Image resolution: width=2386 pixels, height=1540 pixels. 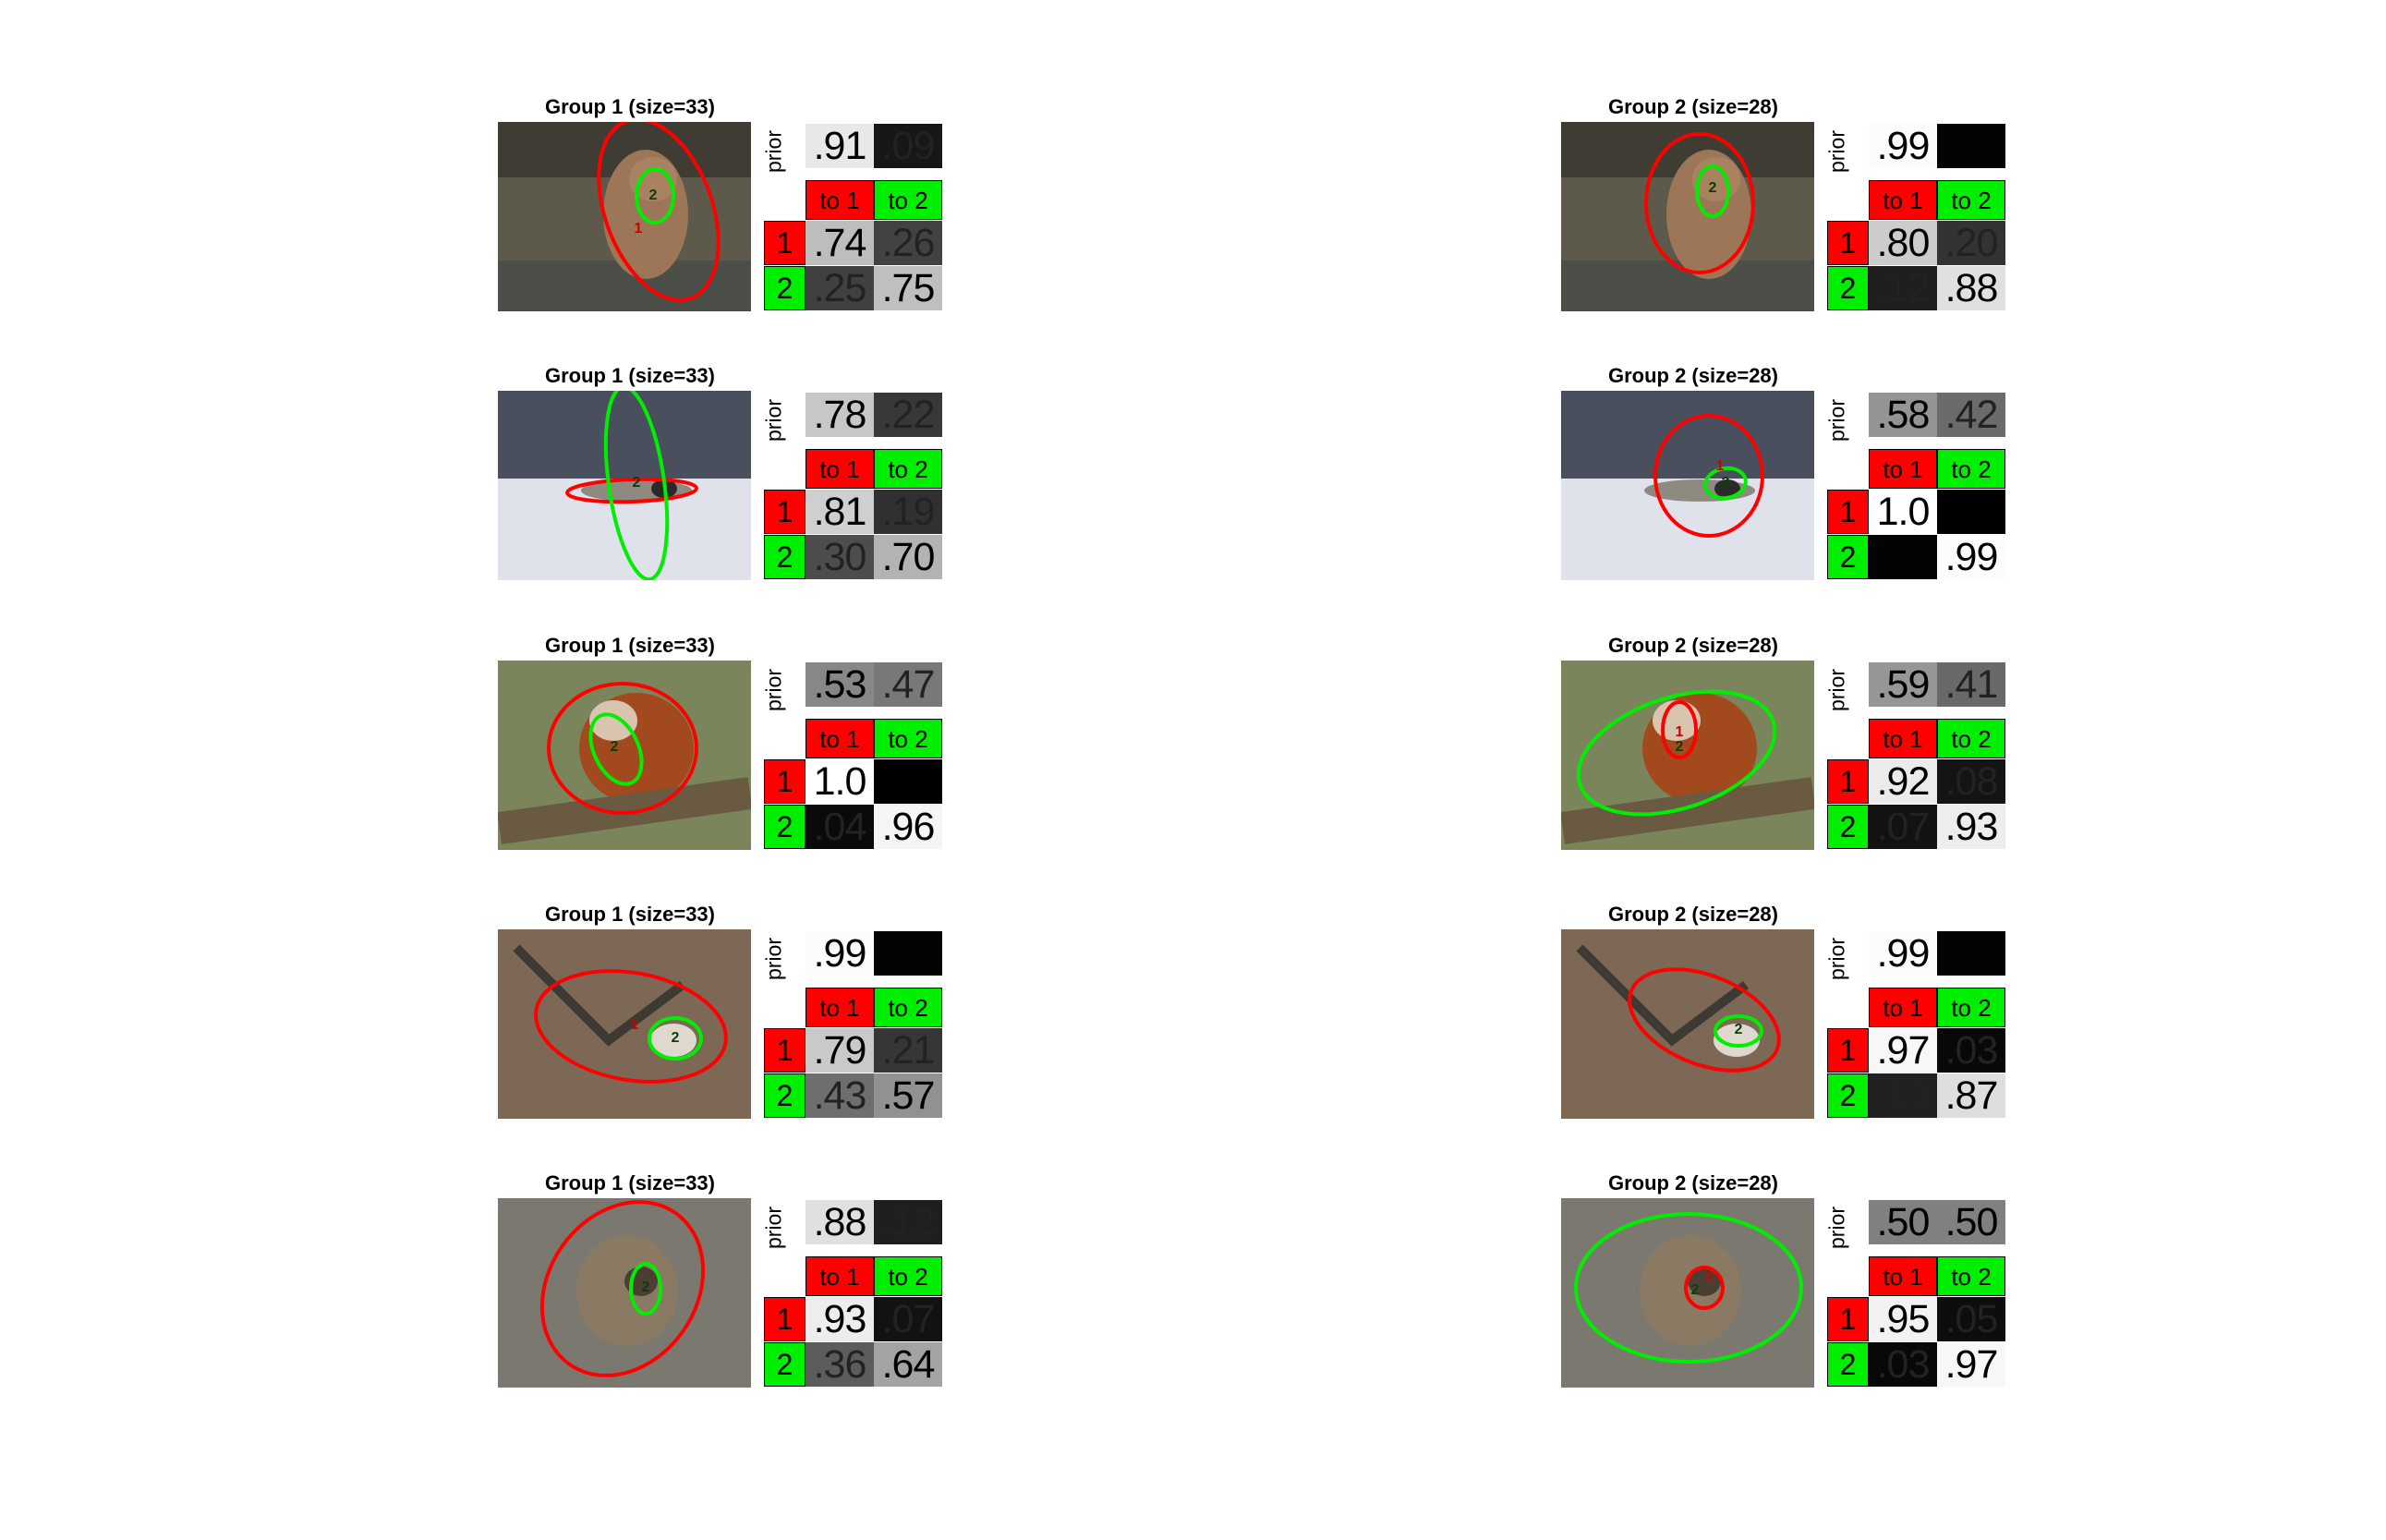 I want to click on transition-cell: .88, so click(x=1971, y=288).